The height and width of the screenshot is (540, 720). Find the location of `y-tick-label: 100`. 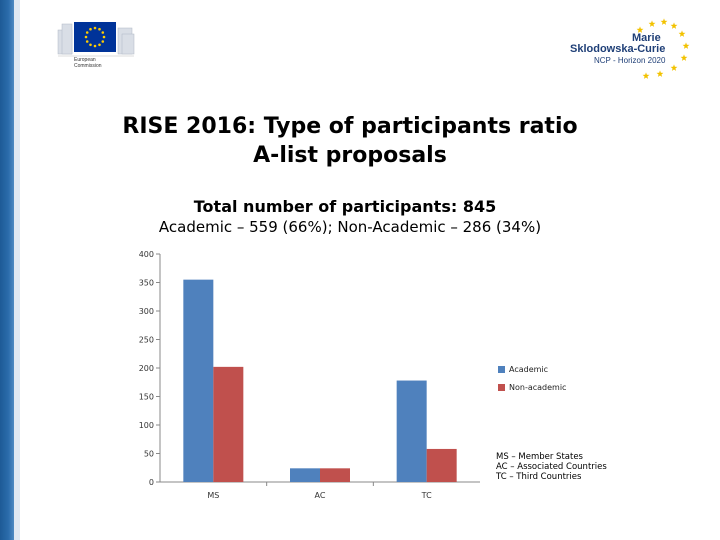

y-tick-label: 100 is located at coordinates (146, 425).